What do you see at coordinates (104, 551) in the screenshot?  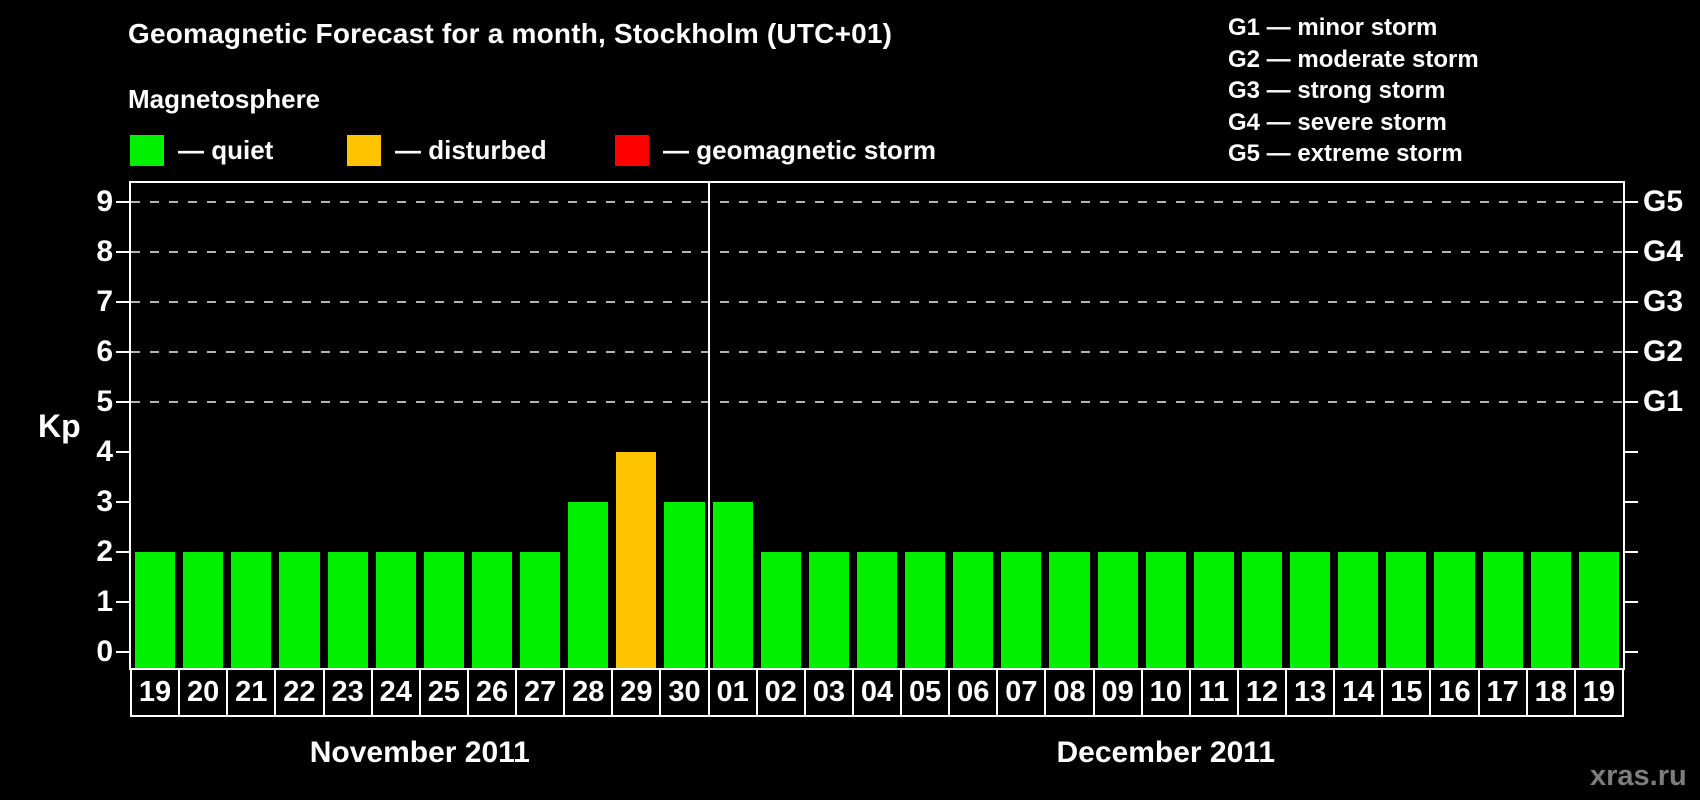 I see `y-tick-label: 2` at bounding box center [104, 551].